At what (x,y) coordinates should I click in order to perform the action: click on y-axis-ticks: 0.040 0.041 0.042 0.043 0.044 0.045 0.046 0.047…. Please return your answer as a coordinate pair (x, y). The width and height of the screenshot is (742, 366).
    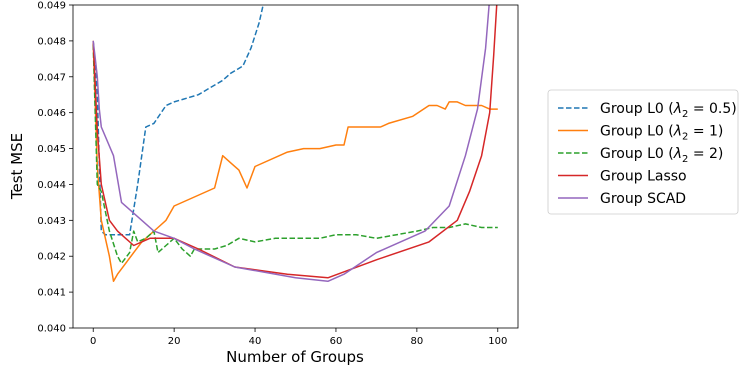
    Looking at the image, I should click on (55, 168).